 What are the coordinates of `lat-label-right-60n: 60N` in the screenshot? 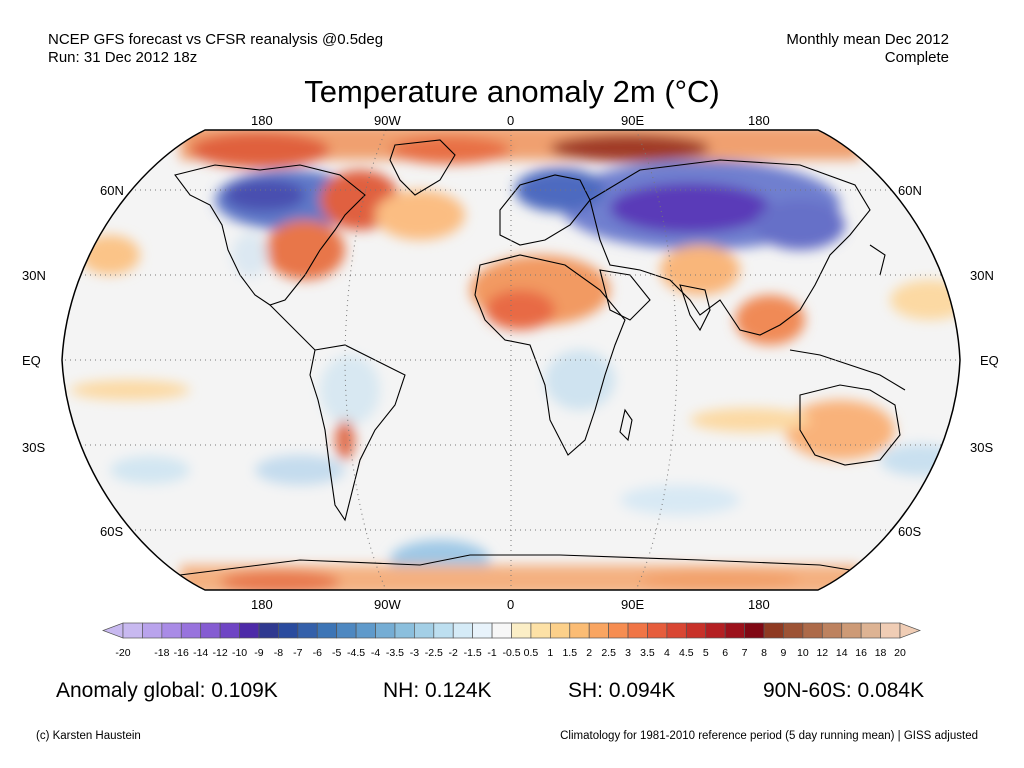 It's located at (910, 190).